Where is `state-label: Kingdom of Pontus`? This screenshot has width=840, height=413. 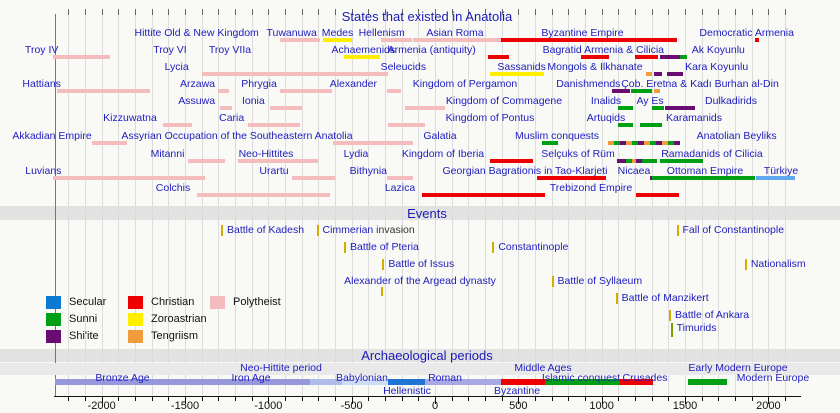 state-label: Kingdom of Pontus is located at coordinates (490, 118).